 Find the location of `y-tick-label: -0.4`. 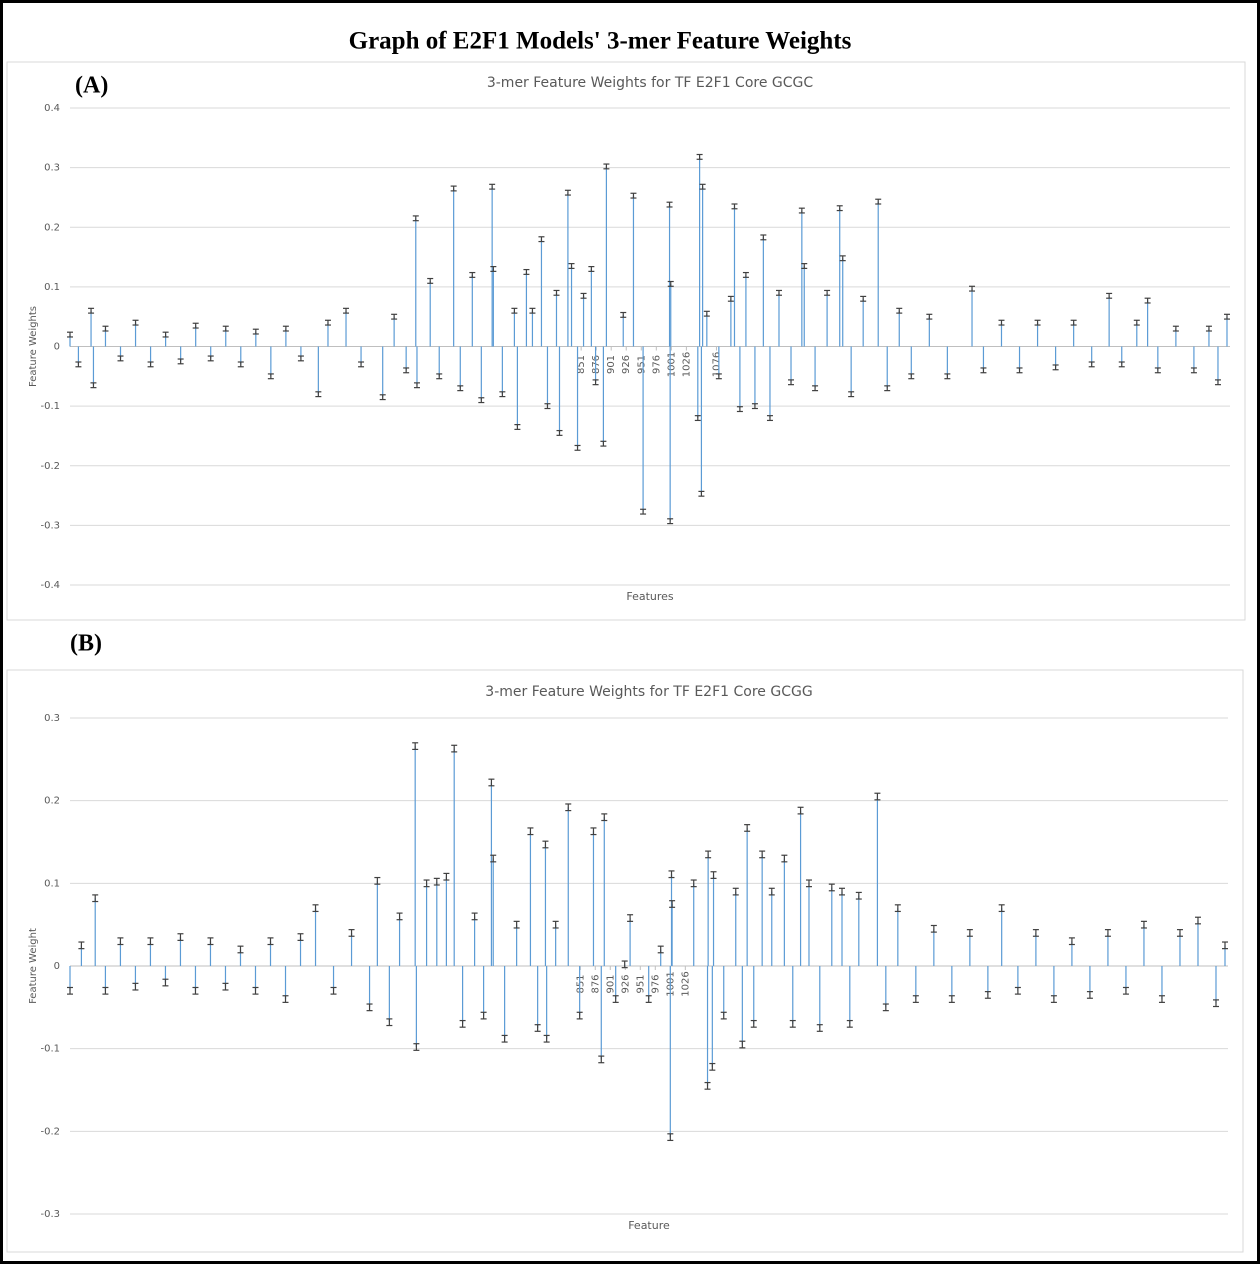

y-tick-label: -0.4 is located at coordinates (50, 585).